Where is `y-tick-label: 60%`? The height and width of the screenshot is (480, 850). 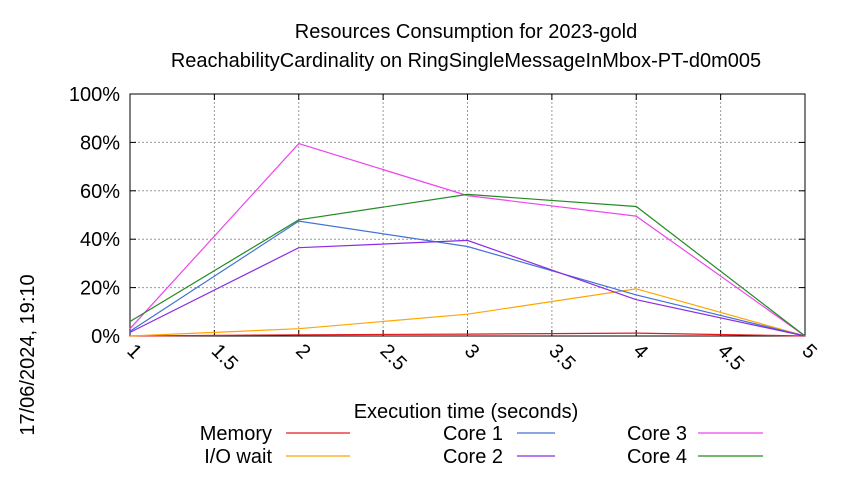
y-tick-label: 60% is located at coordinates (100, 192).